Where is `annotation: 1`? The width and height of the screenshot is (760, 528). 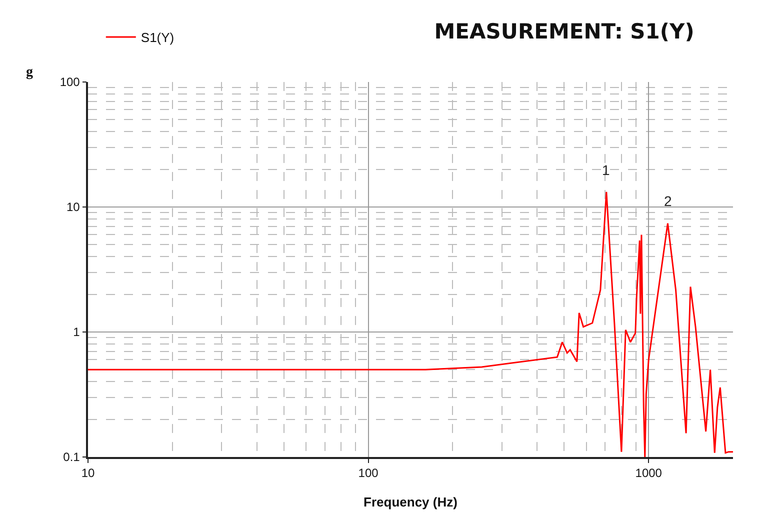
annotation: 1 is located at coordinates (606, 170).